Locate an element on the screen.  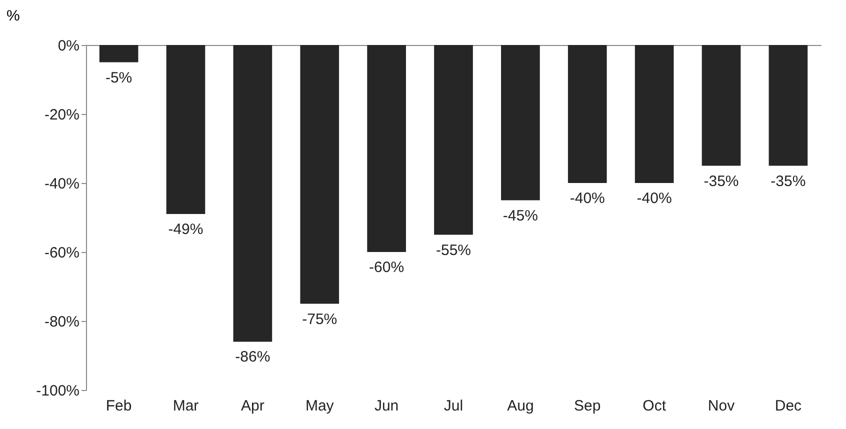
data-label: -5% is located at coordinates (118, 77).